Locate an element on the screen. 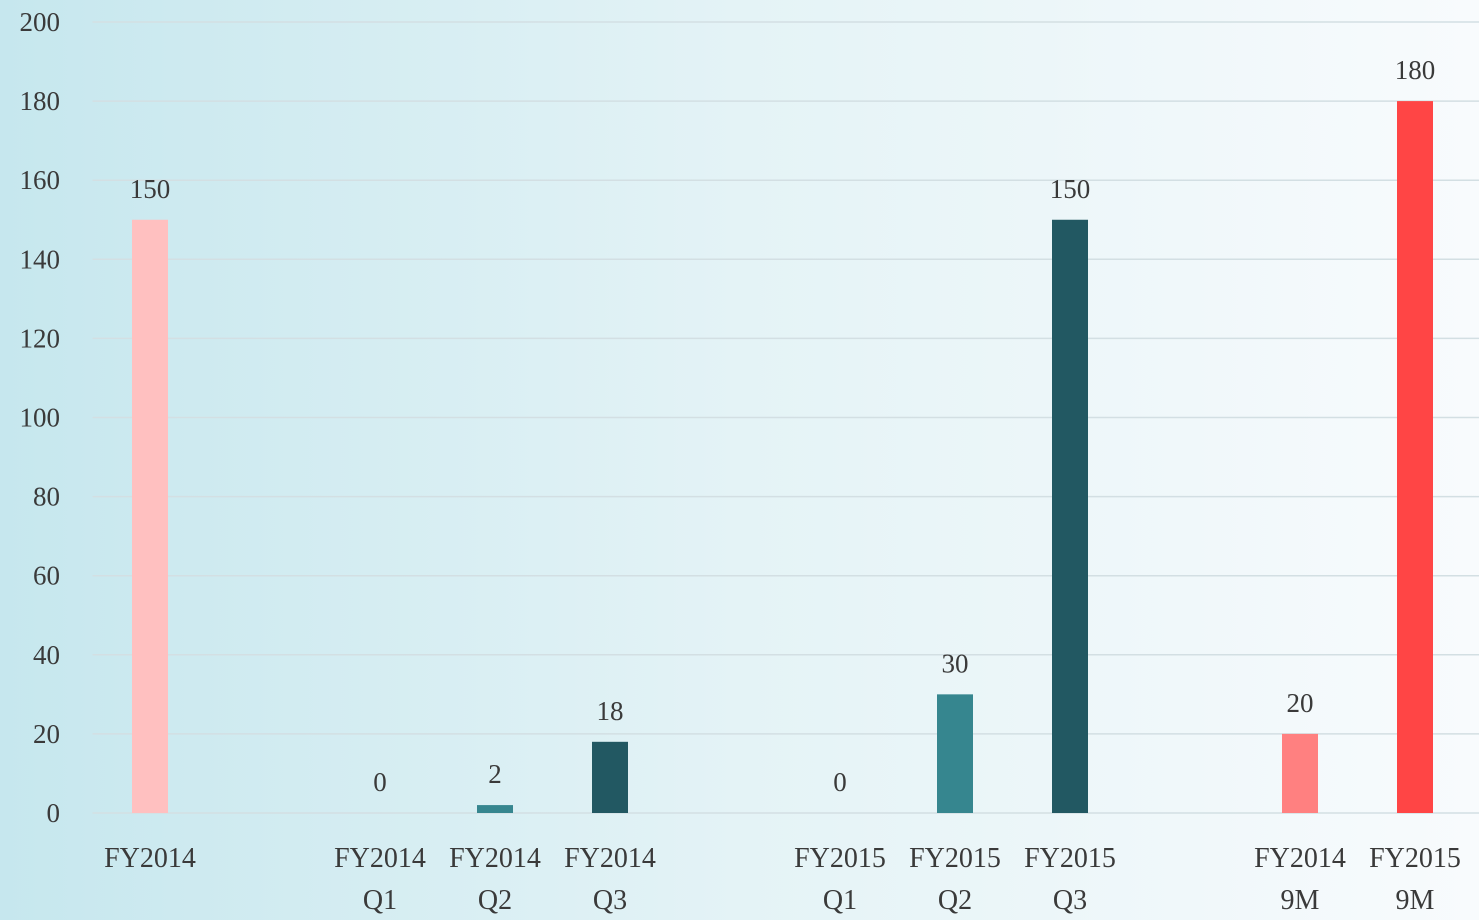  x-tick-label: FY2014 Q3 is located at coordinates (610, 879).